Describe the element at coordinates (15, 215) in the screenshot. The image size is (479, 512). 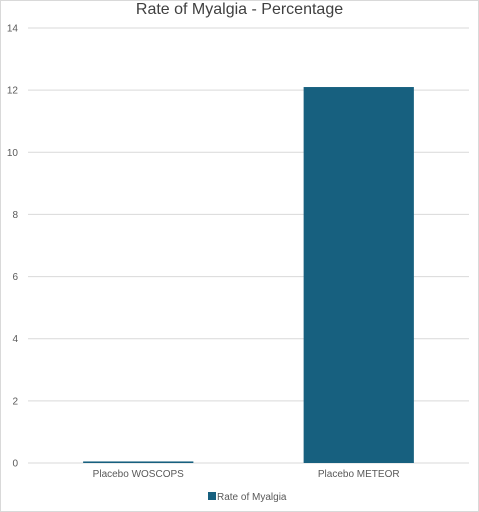
I see `y-tick-label: 8` at that location.